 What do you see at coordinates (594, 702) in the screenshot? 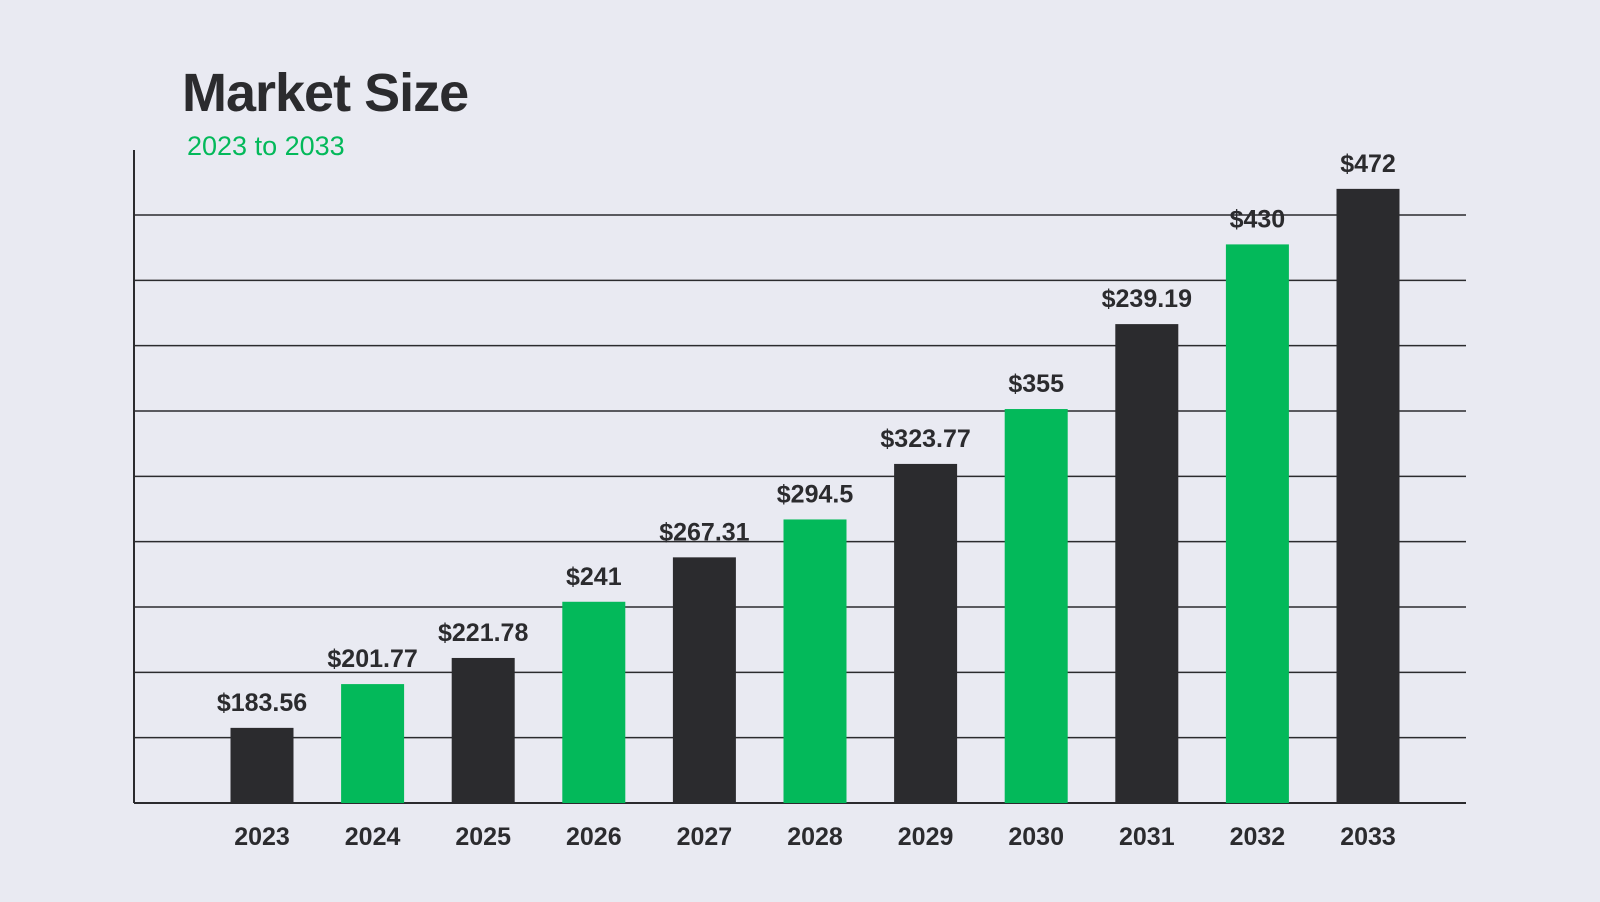
I see `bar-2026` at bounding box center [594, 702].